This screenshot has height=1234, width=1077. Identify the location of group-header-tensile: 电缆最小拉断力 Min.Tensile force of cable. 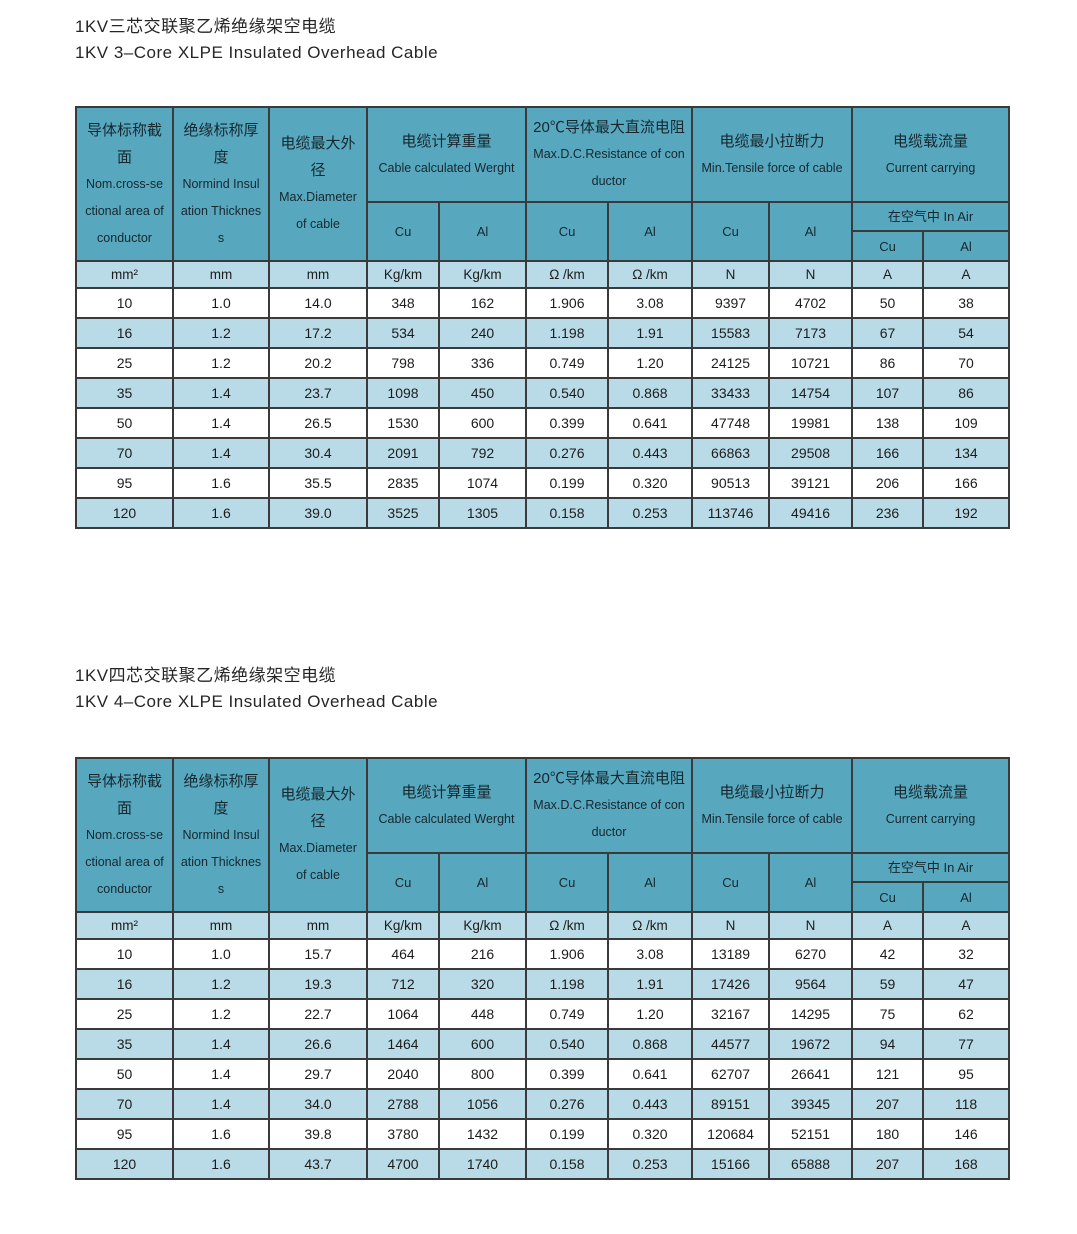
(772, 154).